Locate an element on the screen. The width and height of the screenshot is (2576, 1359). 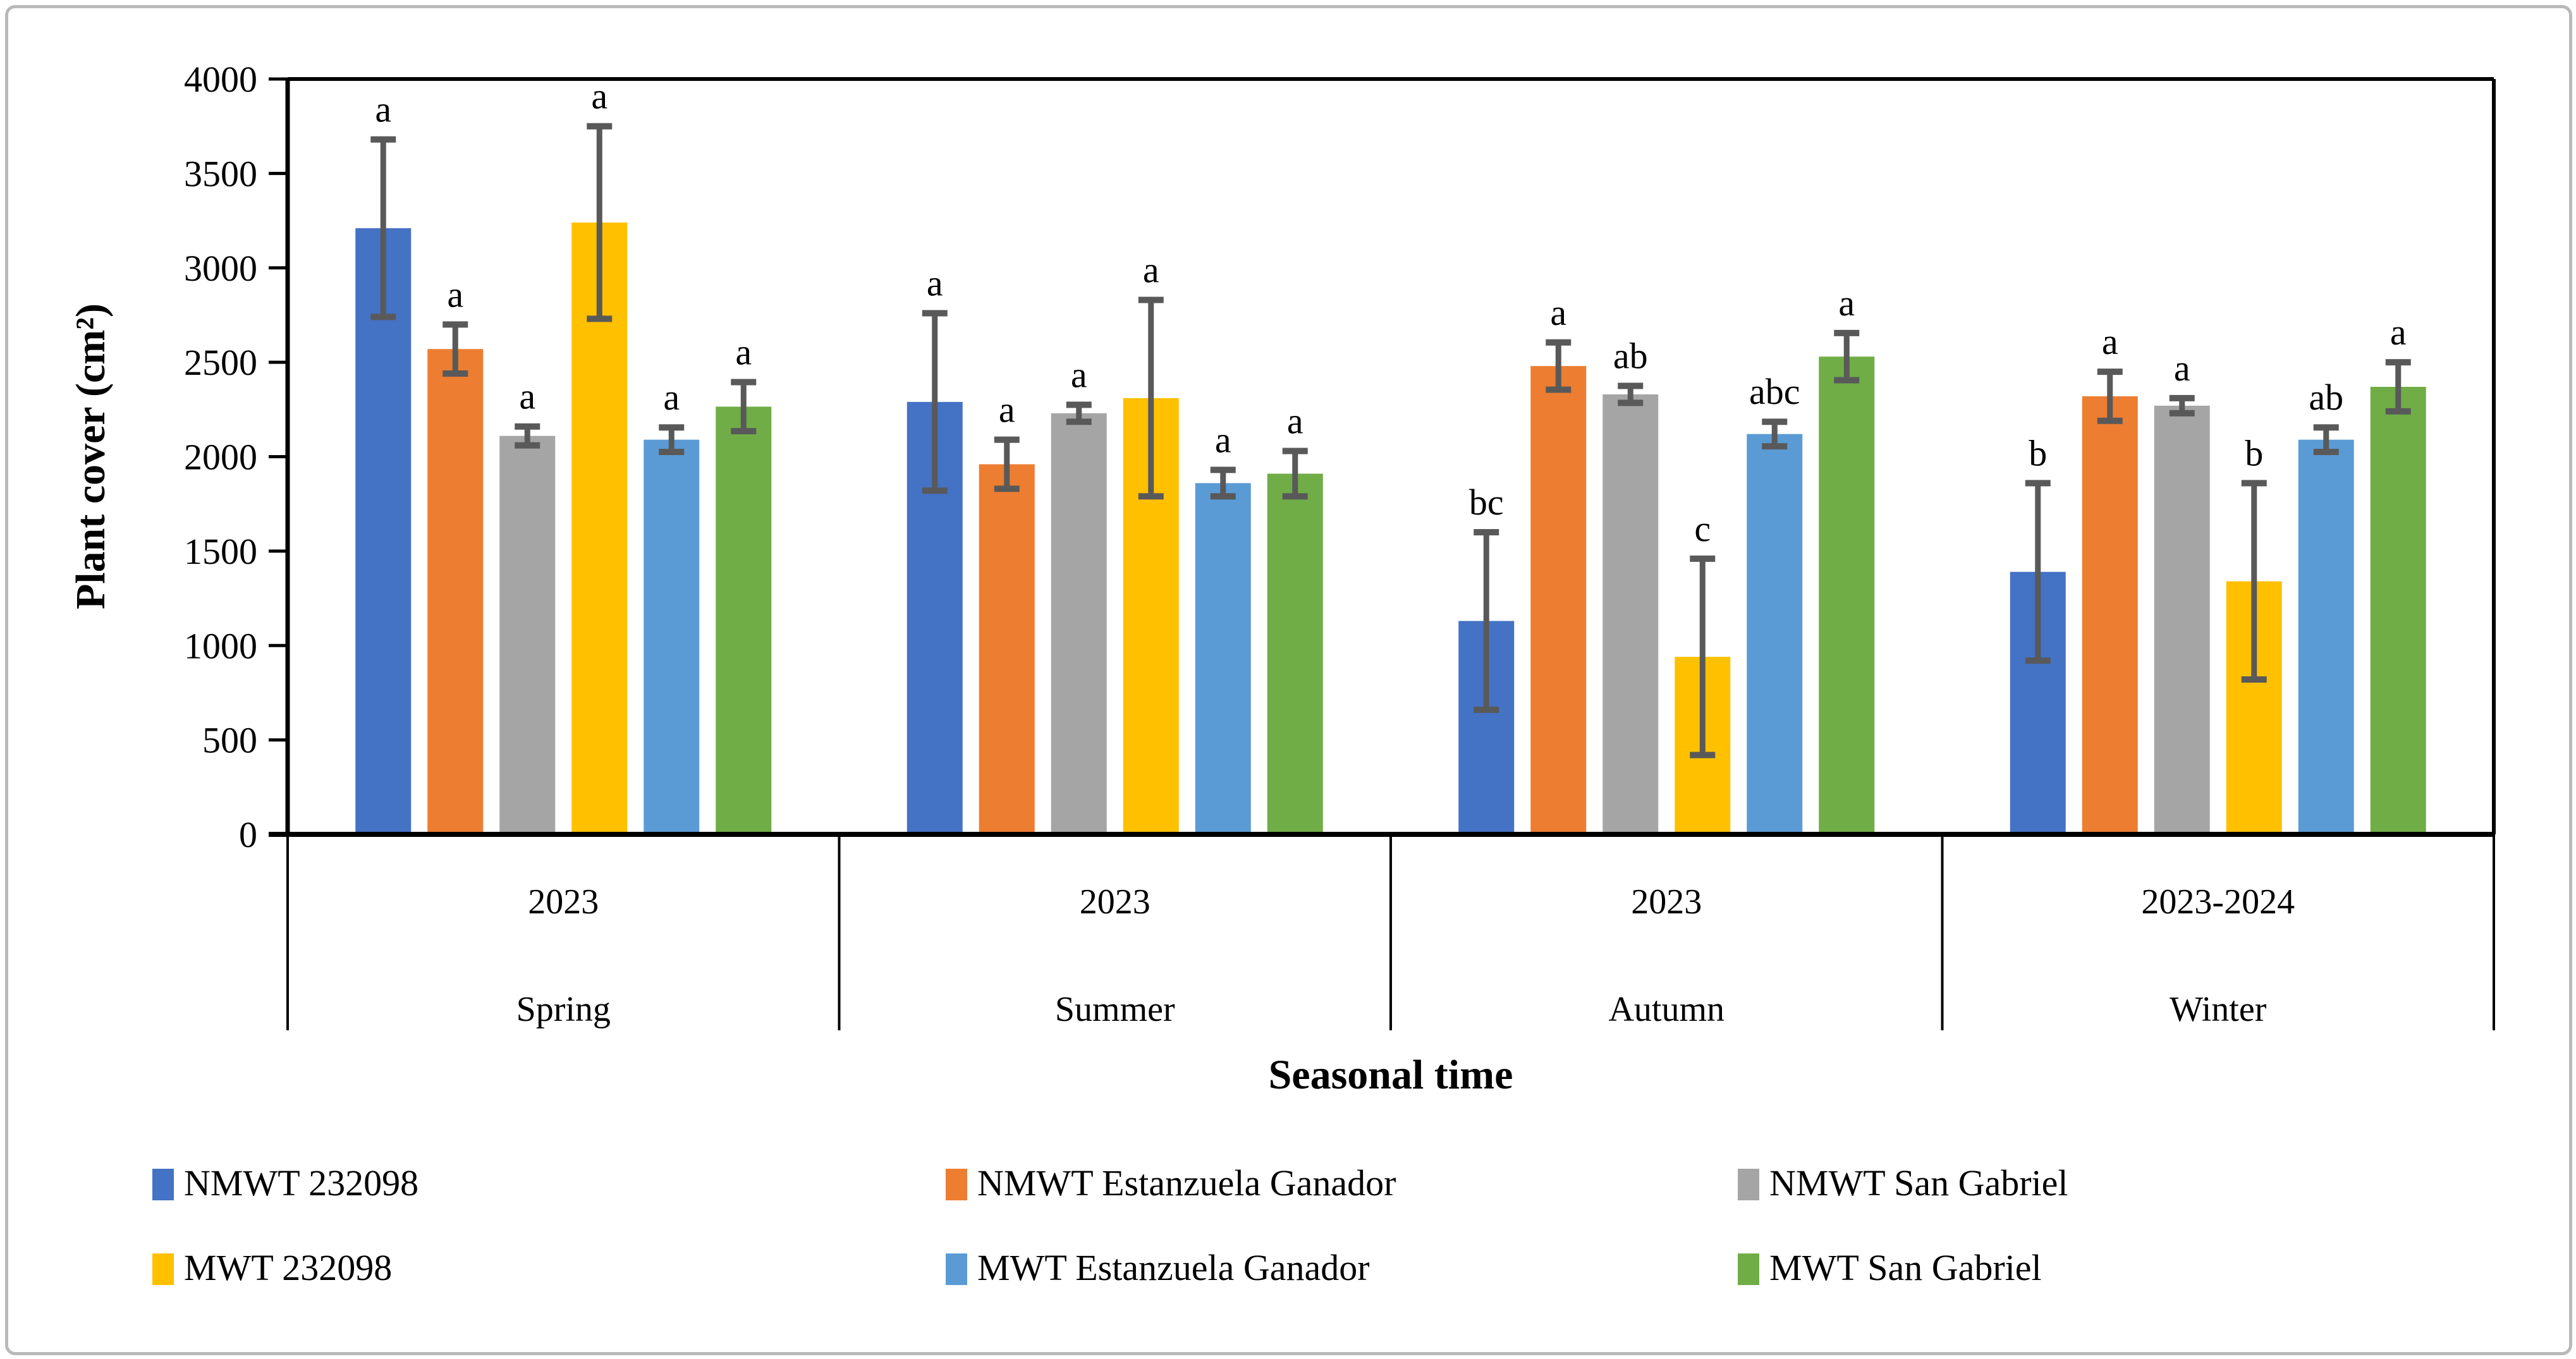
y-axis-tick-label: 1500 is located at coordinates (220, 551).